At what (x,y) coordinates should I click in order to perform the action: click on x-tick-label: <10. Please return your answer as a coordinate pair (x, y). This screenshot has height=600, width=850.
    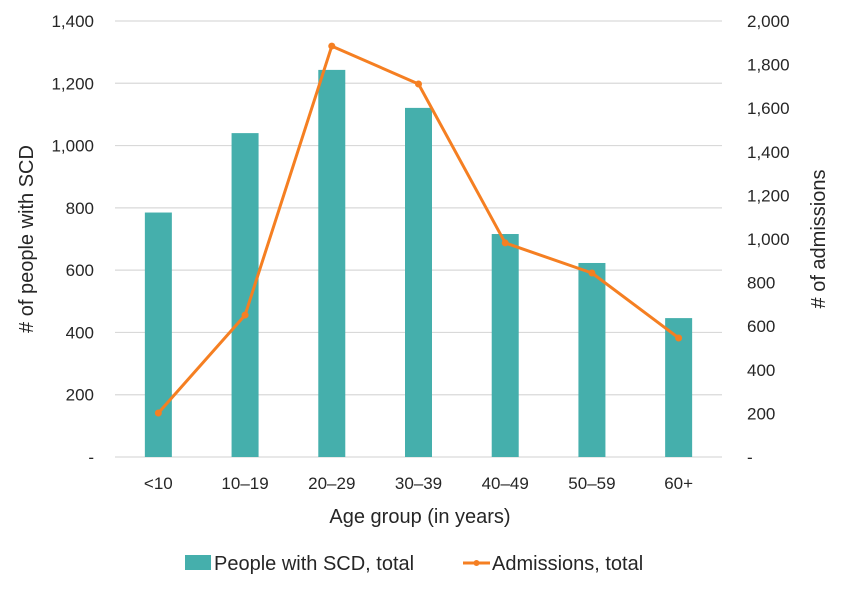
    Looking at the image, I should click on (158, 483).